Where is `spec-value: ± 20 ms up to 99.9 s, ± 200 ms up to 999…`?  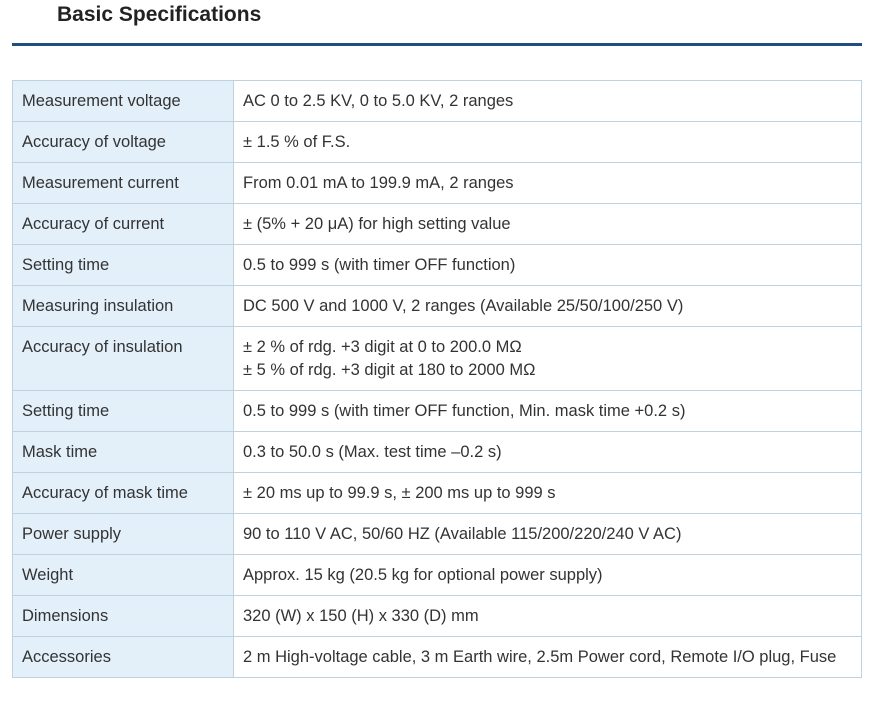 spec-value: ± 20 ms up to 99.9 s, ± 200 ms up to 999… is located at coordinates (399, 493).